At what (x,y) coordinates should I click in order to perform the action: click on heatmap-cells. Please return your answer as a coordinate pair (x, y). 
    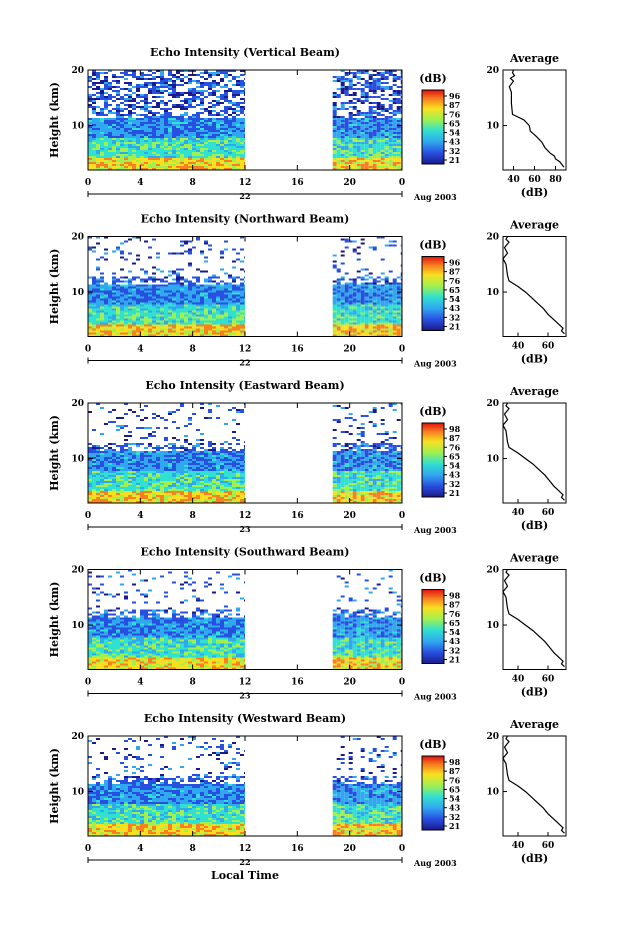
    Looking at the image, I should click on (245, 120).